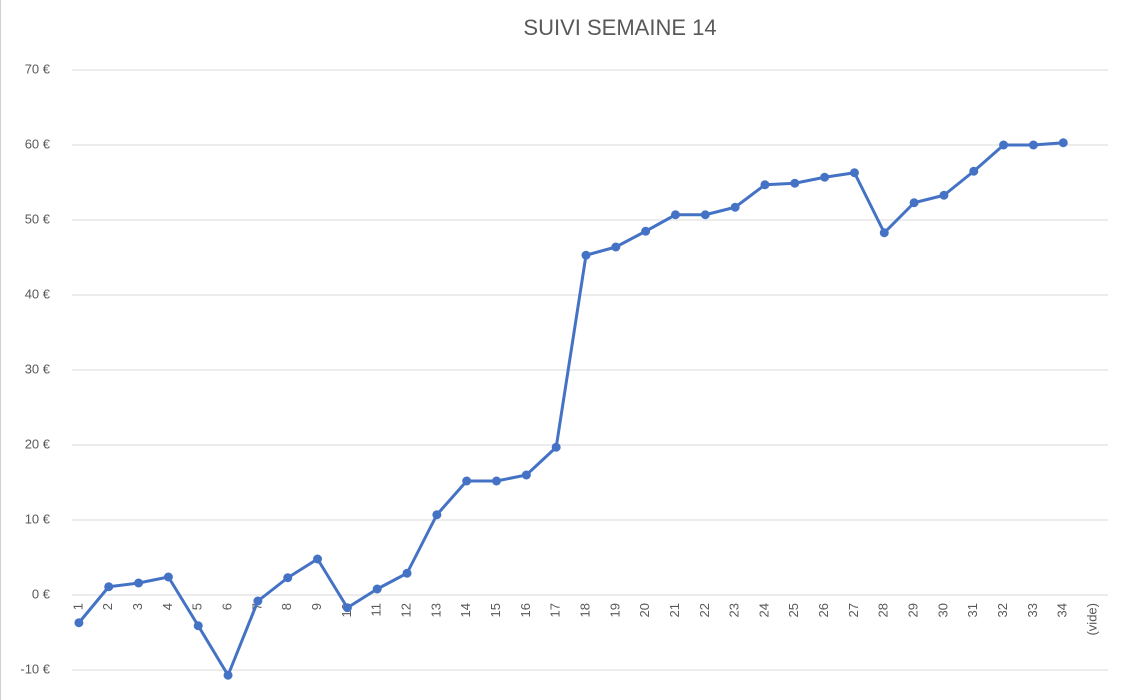 The width and height of the screenshot is (1140, 700). What do you see at coordinates (1032, 610) in the screenshot?
I see `x-tick-label: 33` at bounding box center [1032, 610].